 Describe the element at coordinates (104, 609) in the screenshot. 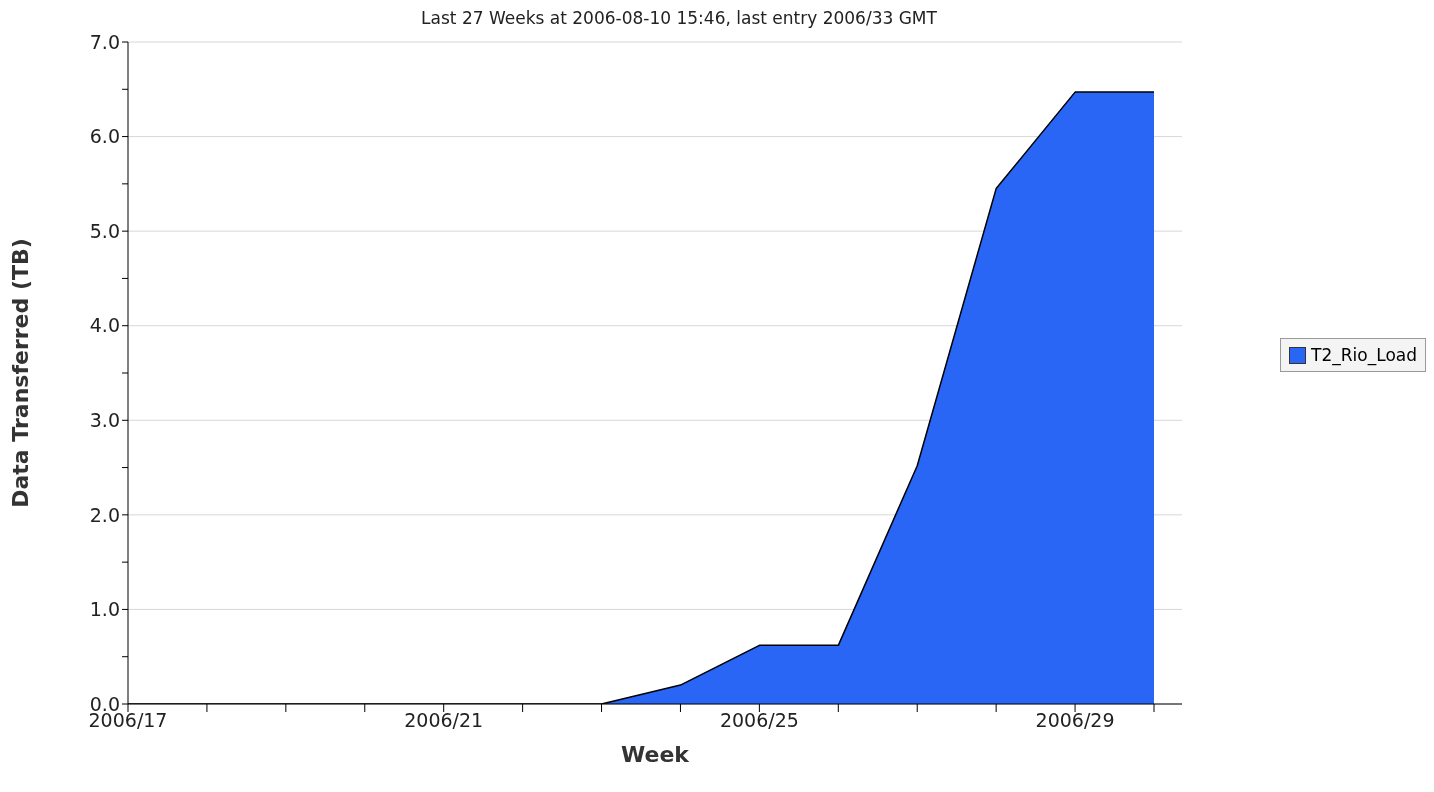

I see `y-tick-label: 1.0` at that location.